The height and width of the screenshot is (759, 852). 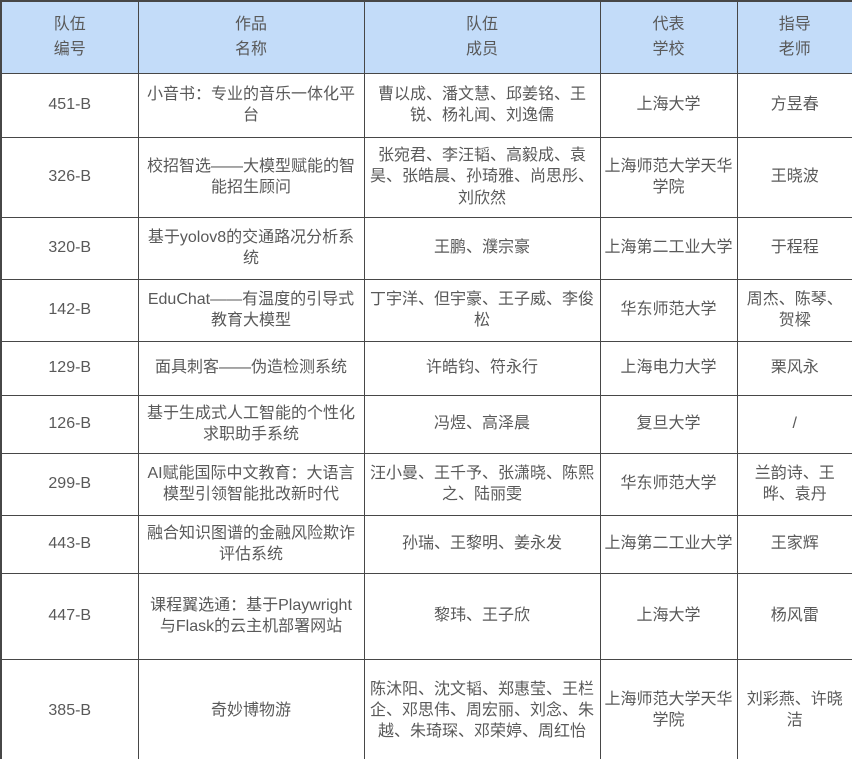 I want to click on header-label: 代表, so click(x=668, y=24).